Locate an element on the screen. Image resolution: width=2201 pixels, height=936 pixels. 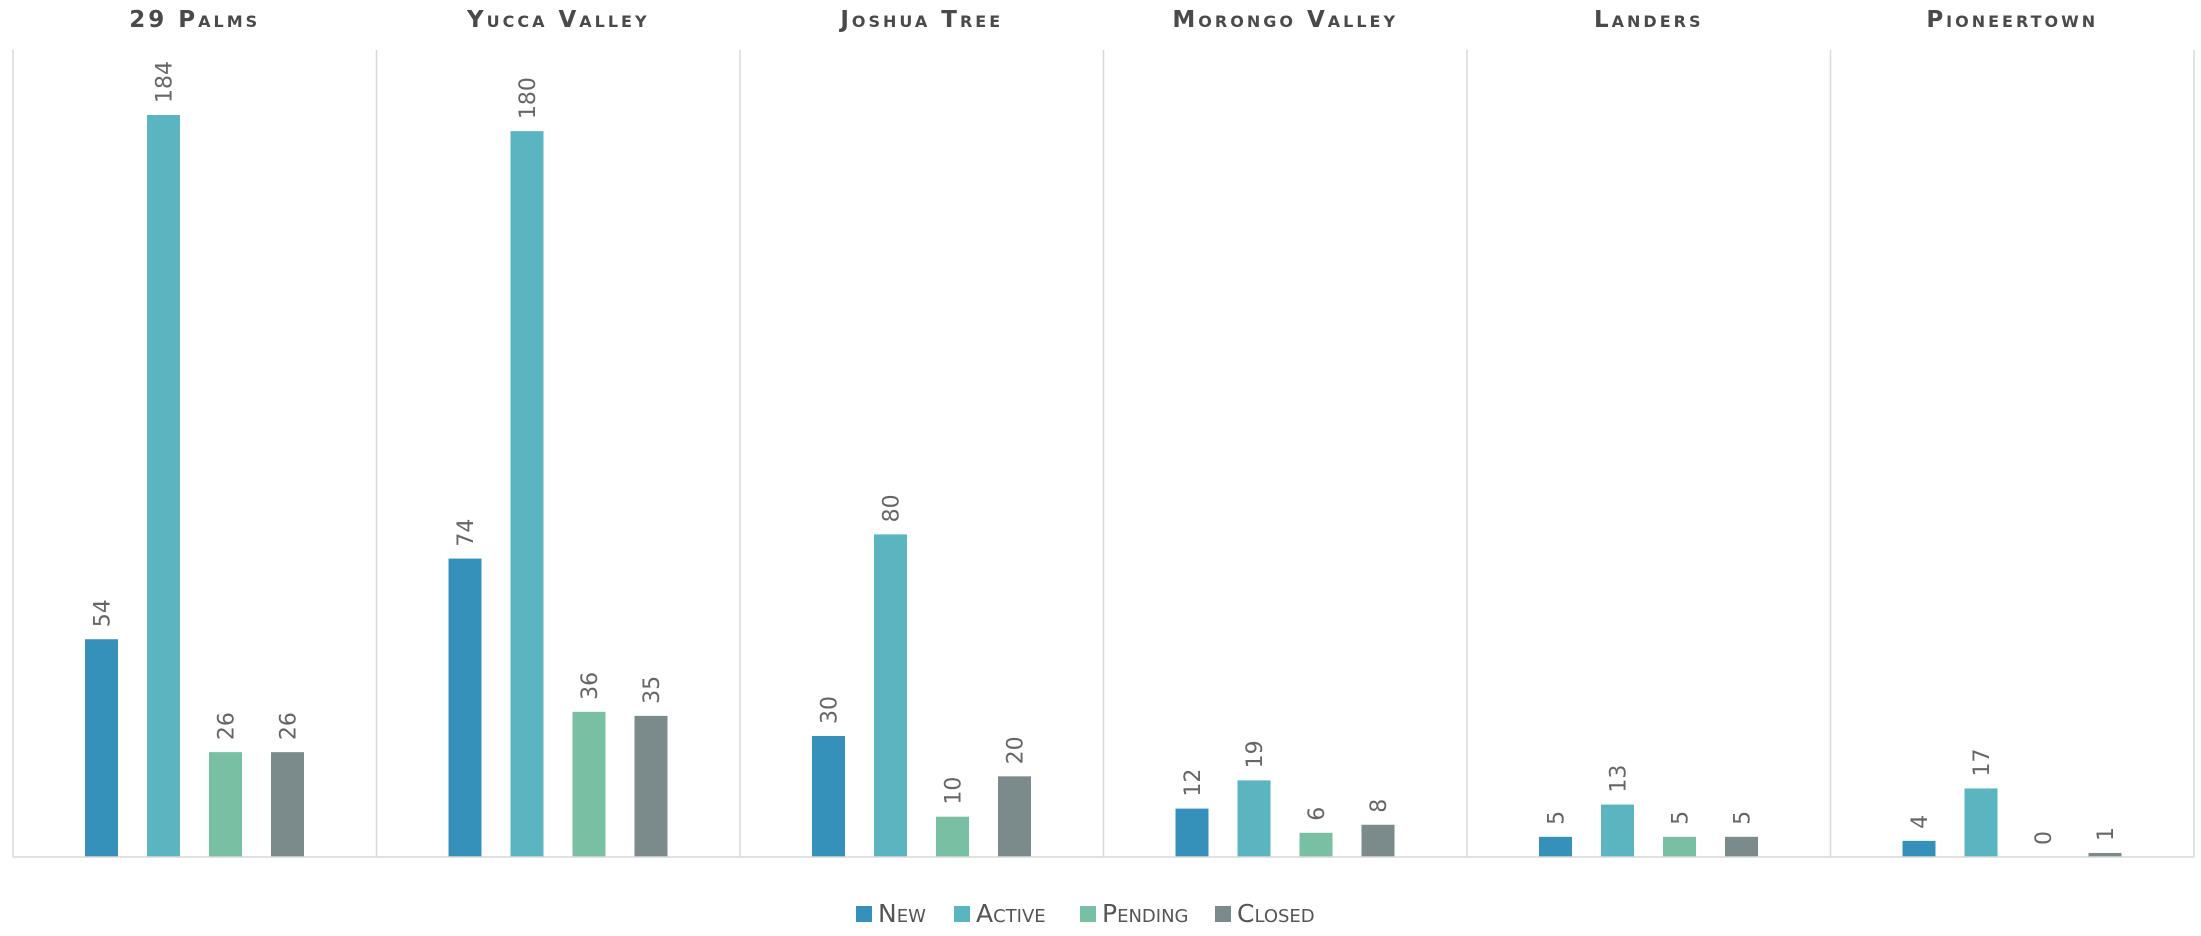
data-label: 12 is located at coordinates (1193, 783).